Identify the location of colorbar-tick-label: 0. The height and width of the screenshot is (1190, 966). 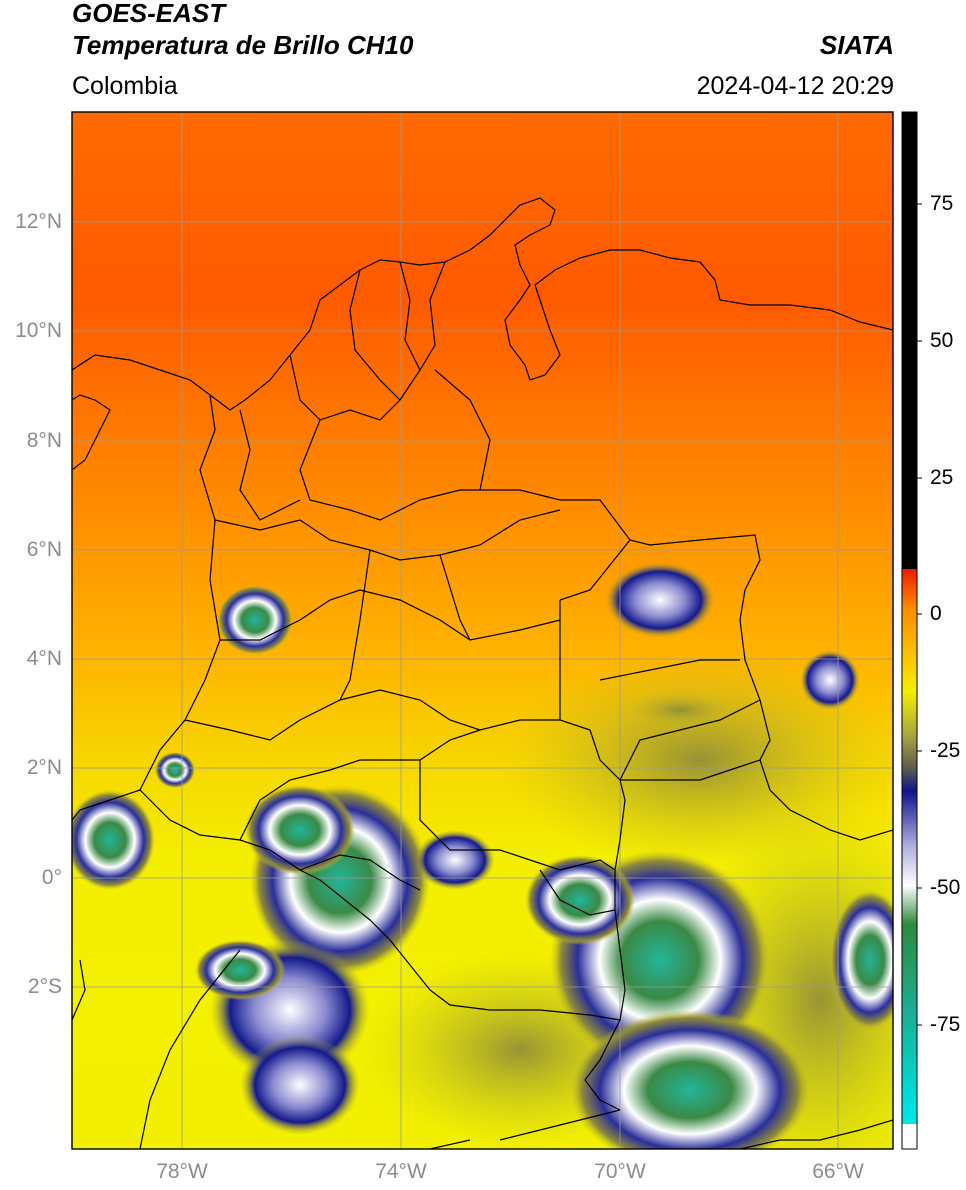
(936, 613).